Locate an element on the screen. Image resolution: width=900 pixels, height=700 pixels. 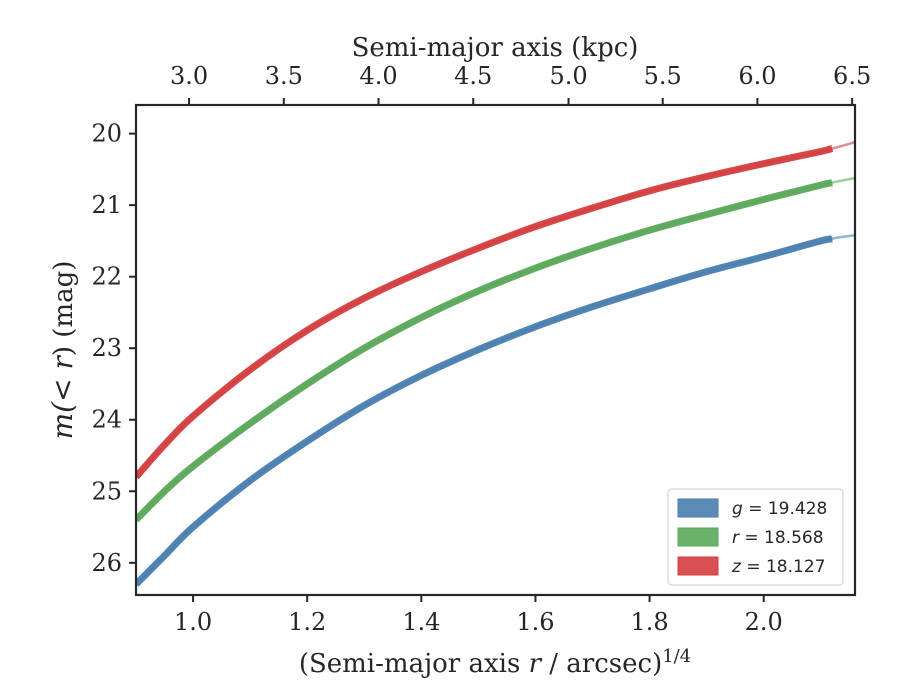
y-tick-label: 21 is located at coordinates (106, 205).